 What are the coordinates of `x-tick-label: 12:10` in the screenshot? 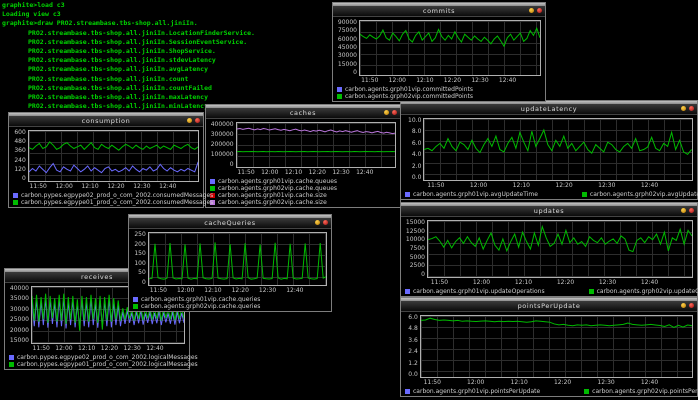 It's located at (519, 382).